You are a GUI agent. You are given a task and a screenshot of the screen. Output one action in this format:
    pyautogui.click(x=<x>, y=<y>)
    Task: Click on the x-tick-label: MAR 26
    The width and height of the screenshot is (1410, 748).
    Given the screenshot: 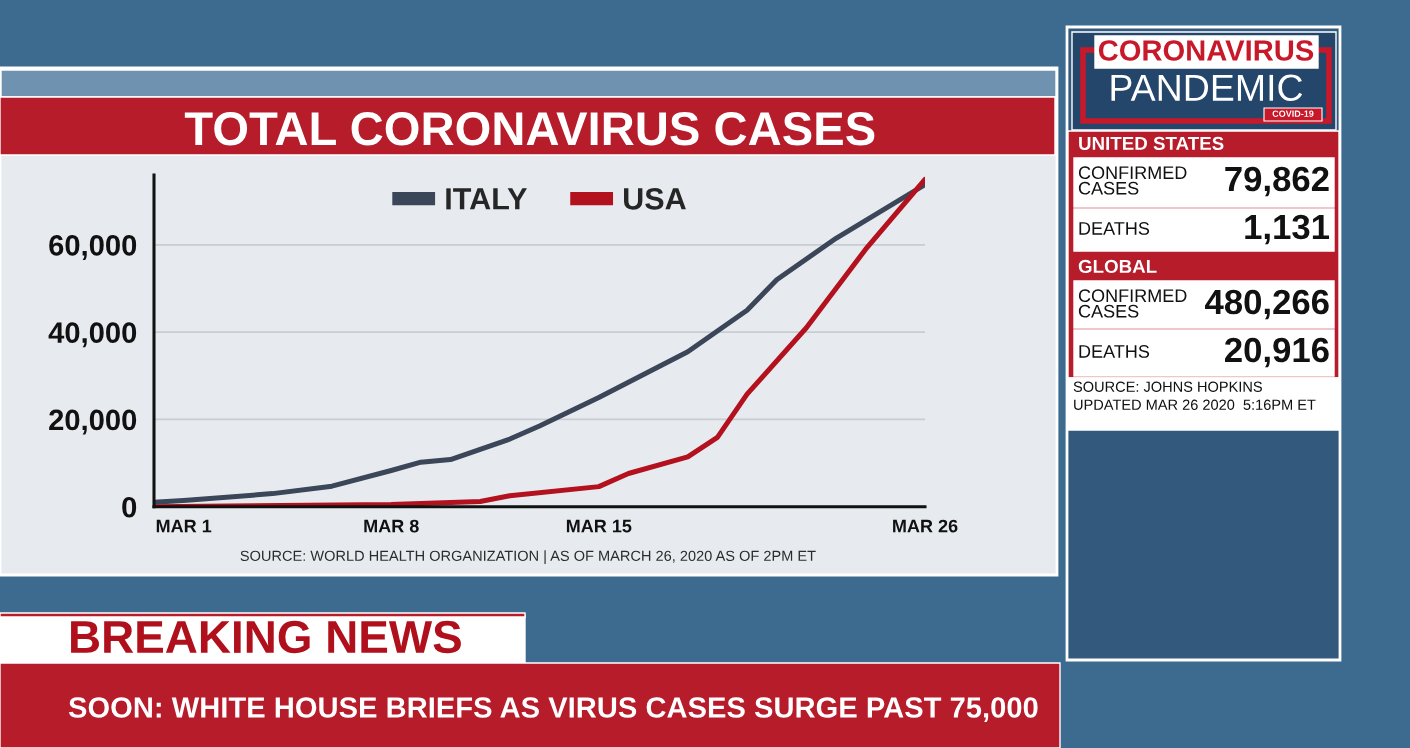 What is the action you would take?
    pyautogui.click(x=925, y=526)
    